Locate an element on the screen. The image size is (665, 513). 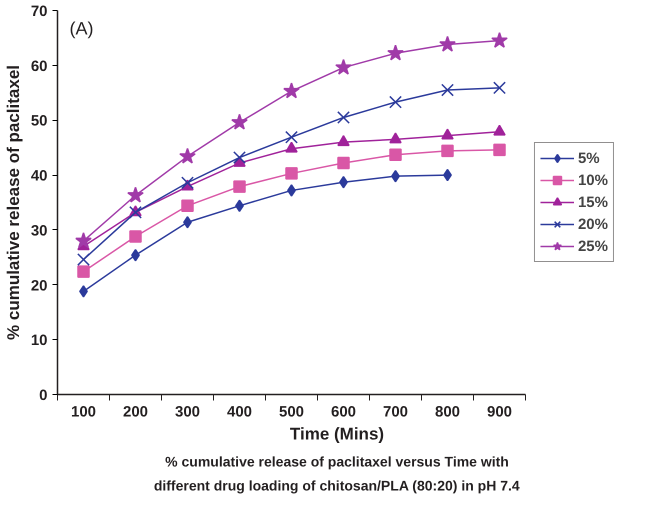
y-tick-label: 40 is located at coordinates (39, 176).